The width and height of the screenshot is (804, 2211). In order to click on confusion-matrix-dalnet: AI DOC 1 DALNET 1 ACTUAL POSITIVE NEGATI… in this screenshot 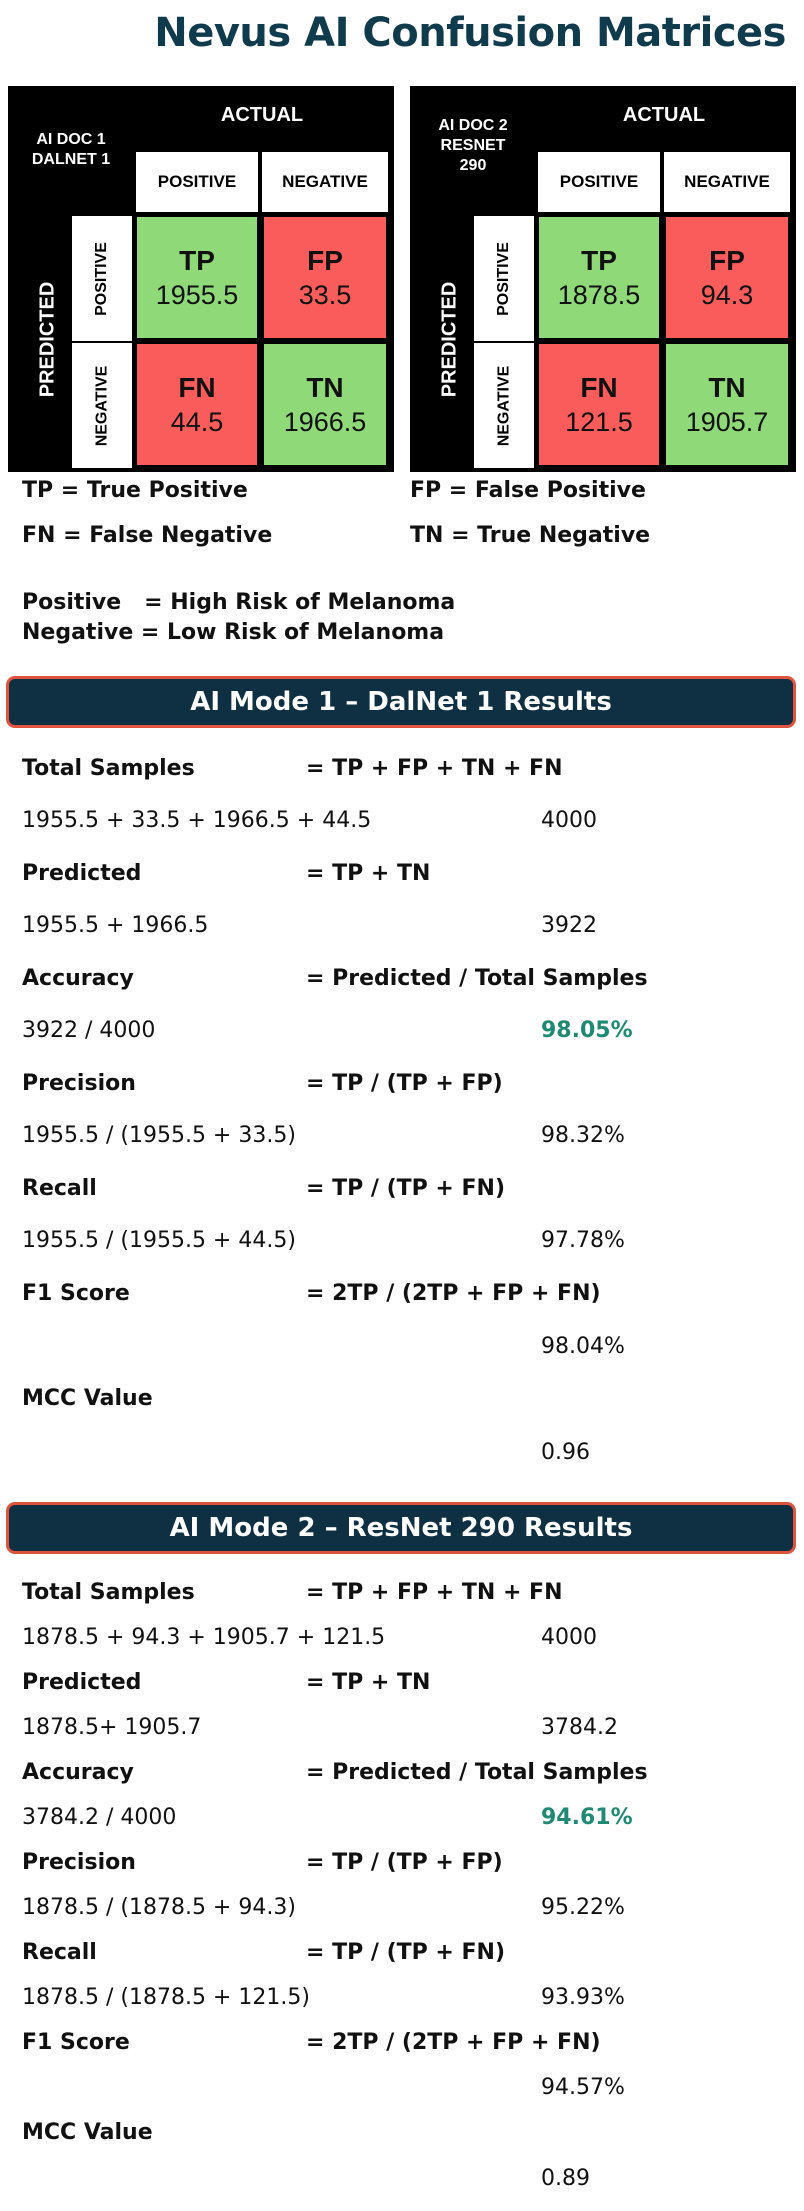, I will do `click(201, 279)`.